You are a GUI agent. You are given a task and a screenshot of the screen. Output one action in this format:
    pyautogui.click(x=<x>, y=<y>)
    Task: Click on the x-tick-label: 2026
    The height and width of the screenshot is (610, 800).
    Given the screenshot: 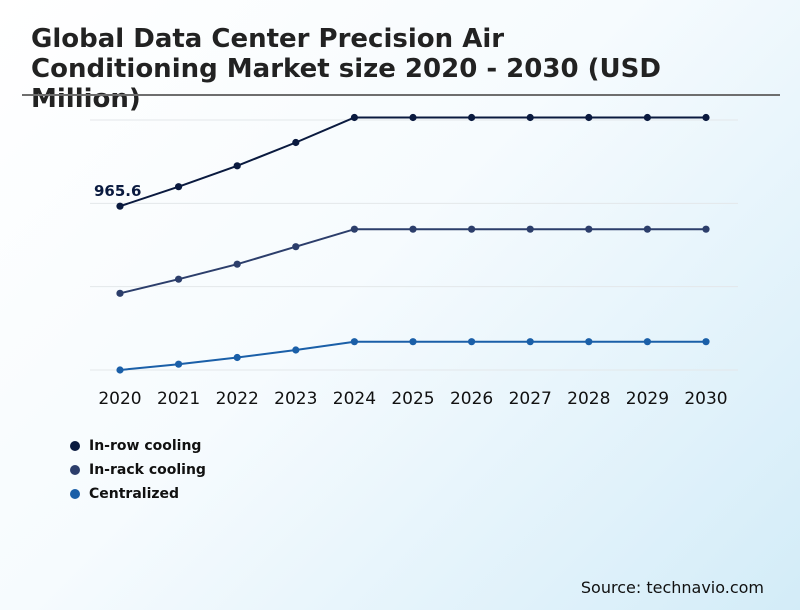 What is the action you would take?
    pyautogui.click(x=471, y=399)
    